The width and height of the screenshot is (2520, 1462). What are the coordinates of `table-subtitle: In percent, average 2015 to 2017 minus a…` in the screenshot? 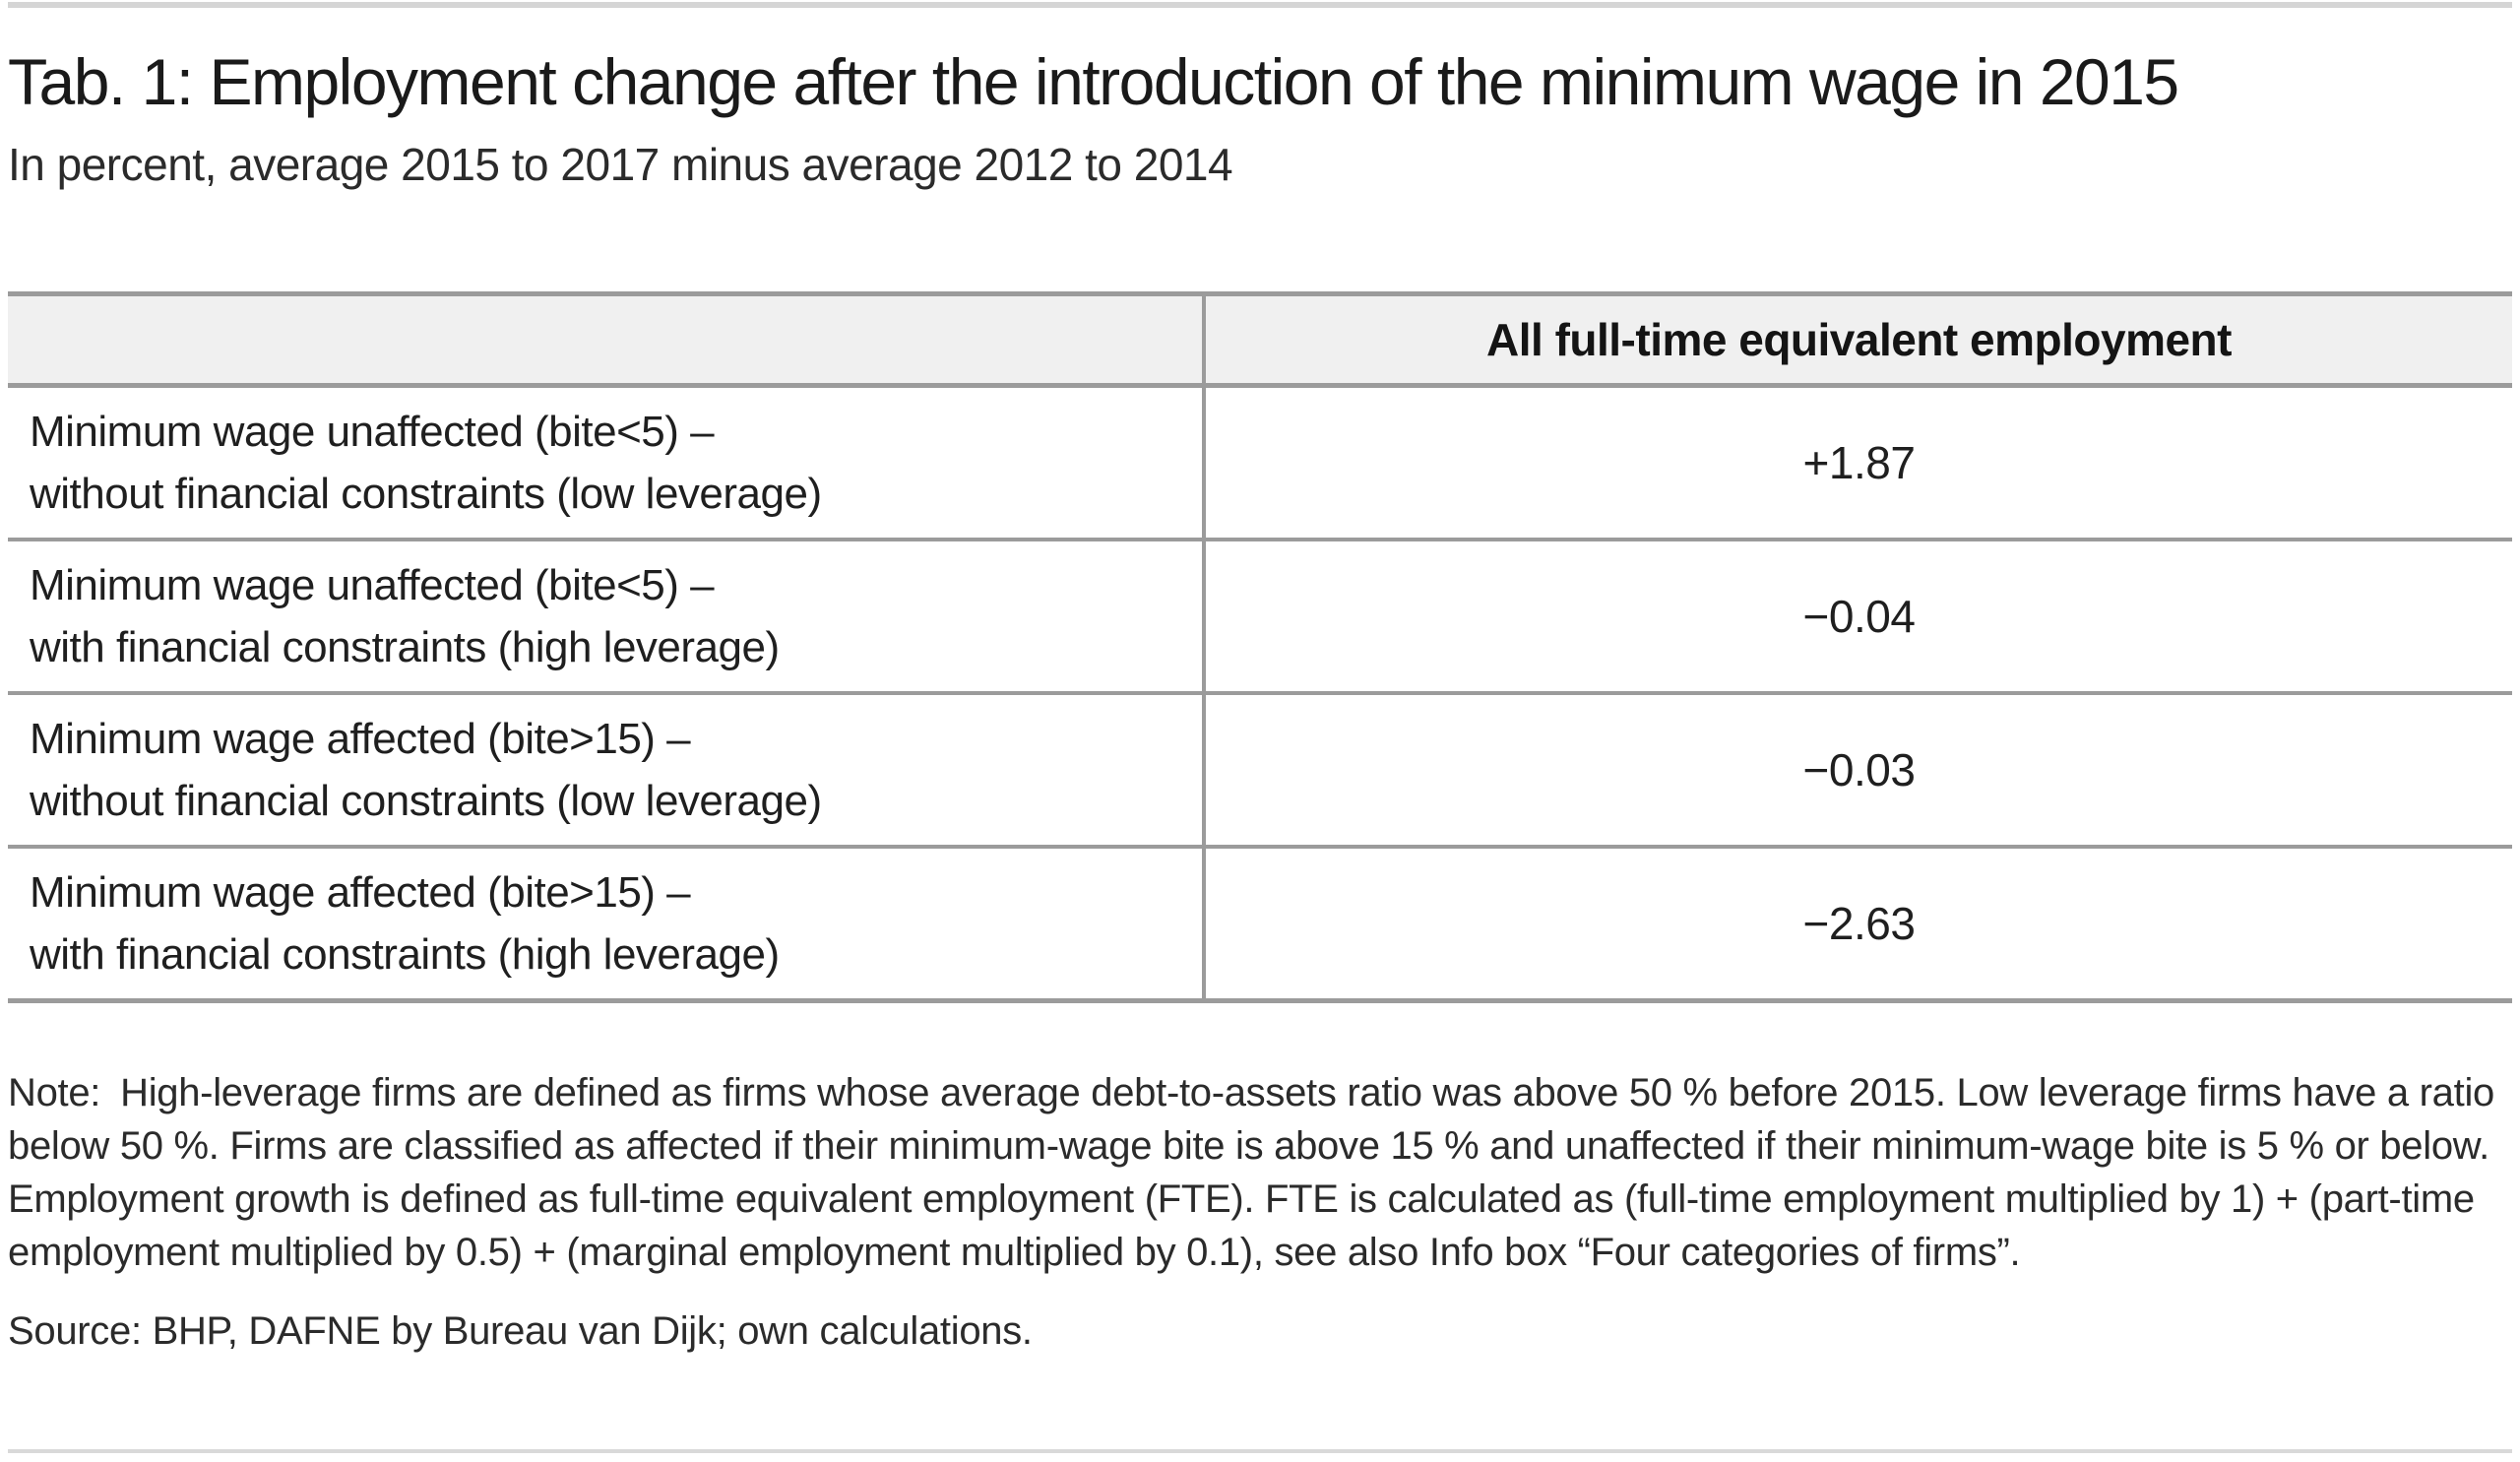 It's located at (620, 164).